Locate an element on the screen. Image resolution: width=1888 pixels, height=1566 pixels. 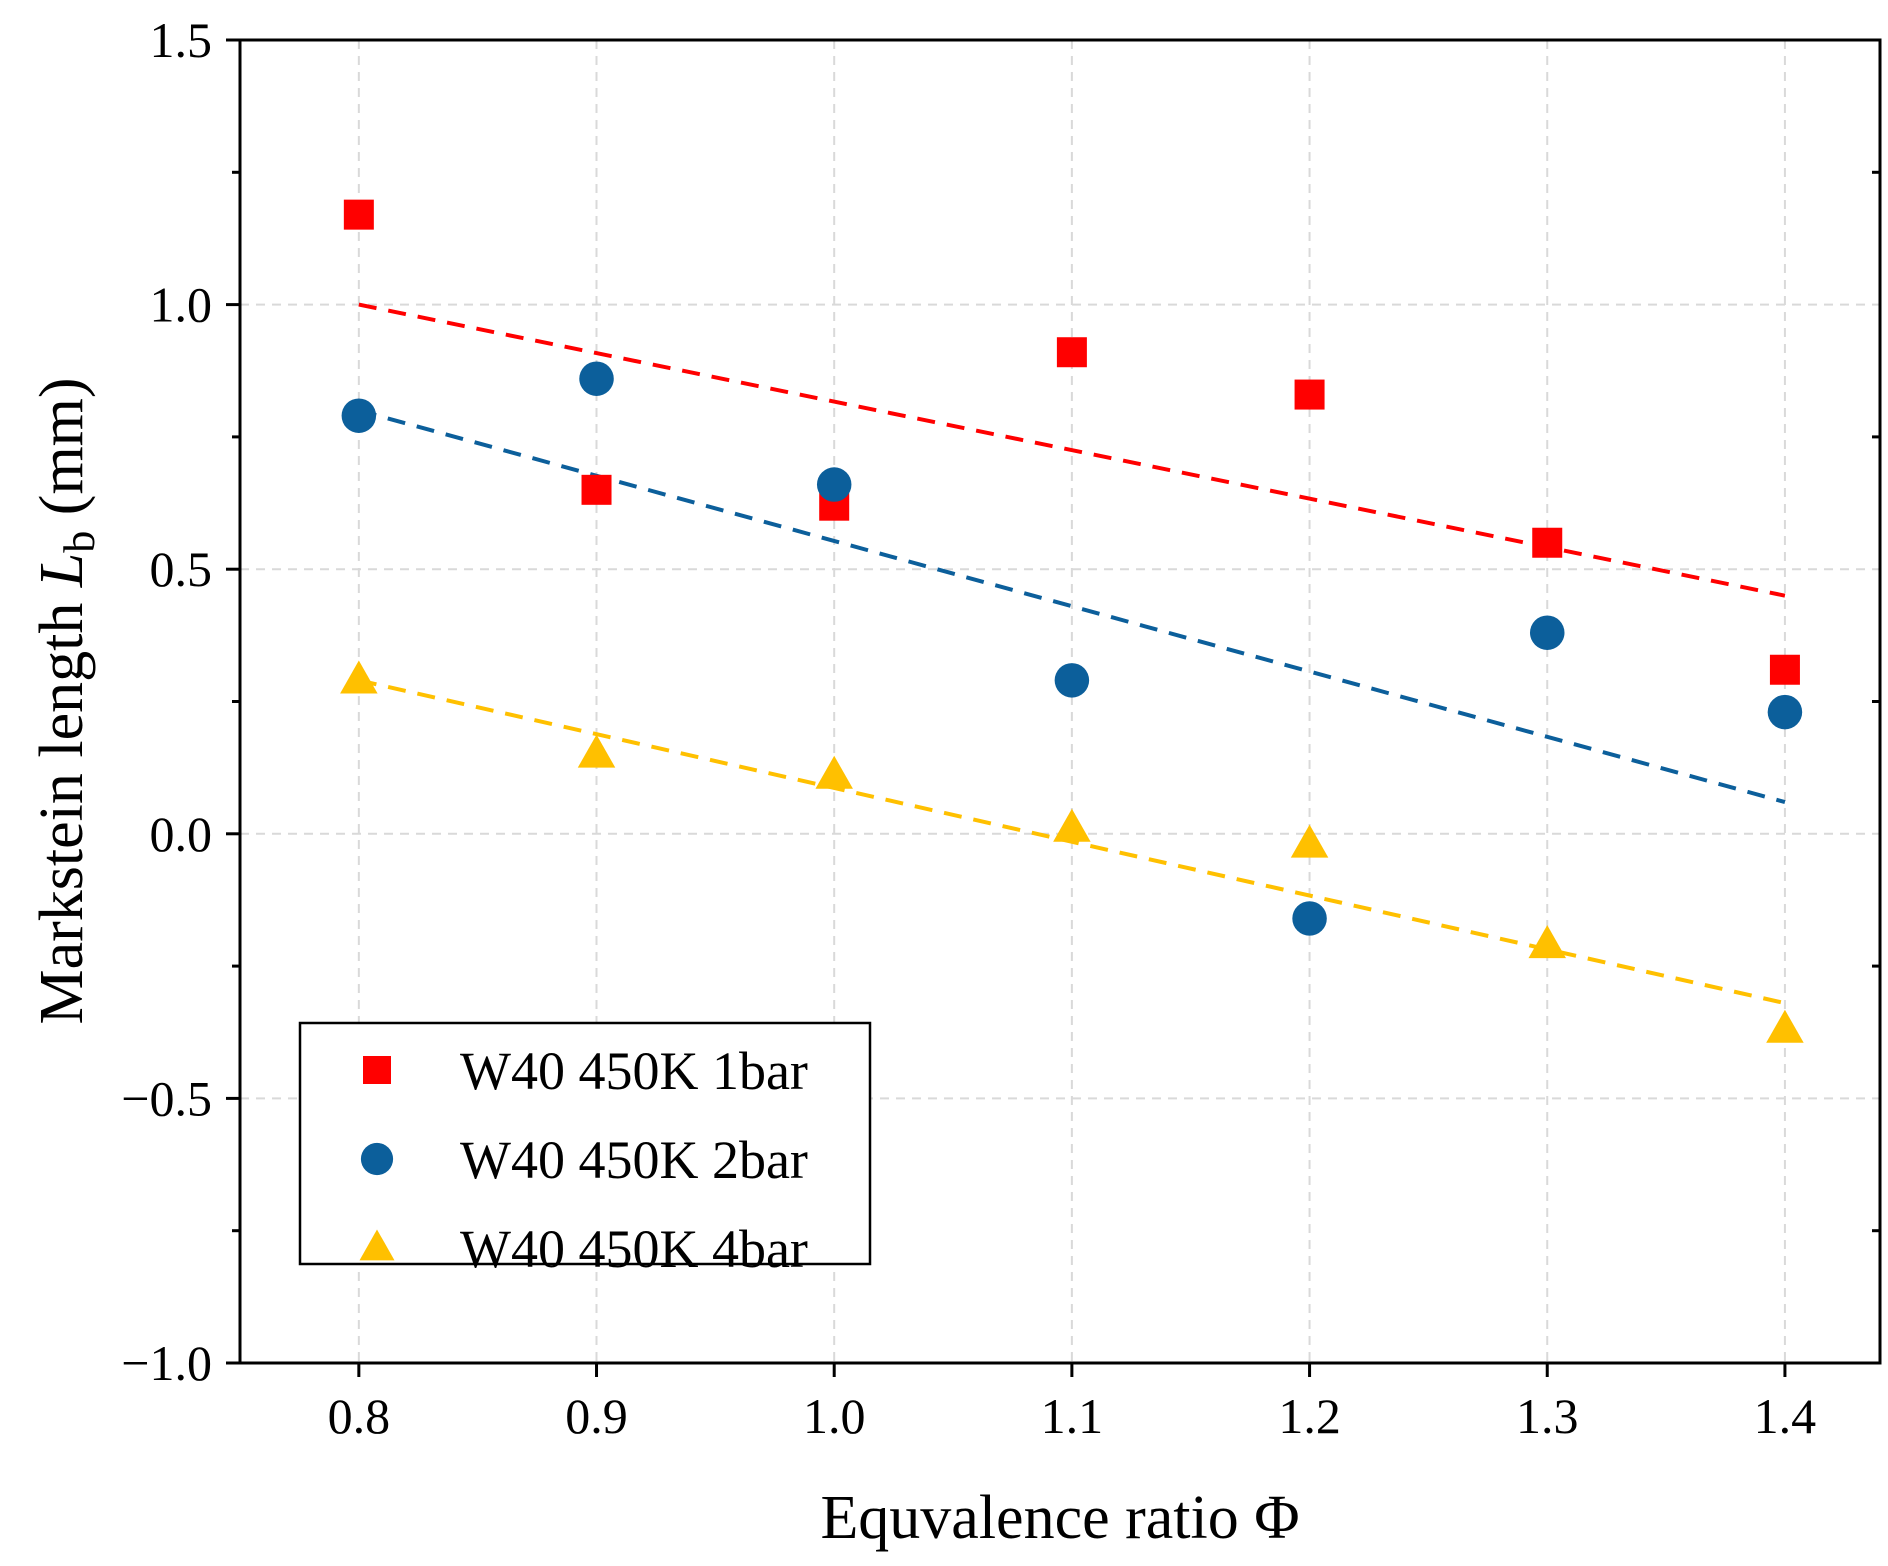
x-tick-label: 1.0 is located at coordinates (834, 1416).